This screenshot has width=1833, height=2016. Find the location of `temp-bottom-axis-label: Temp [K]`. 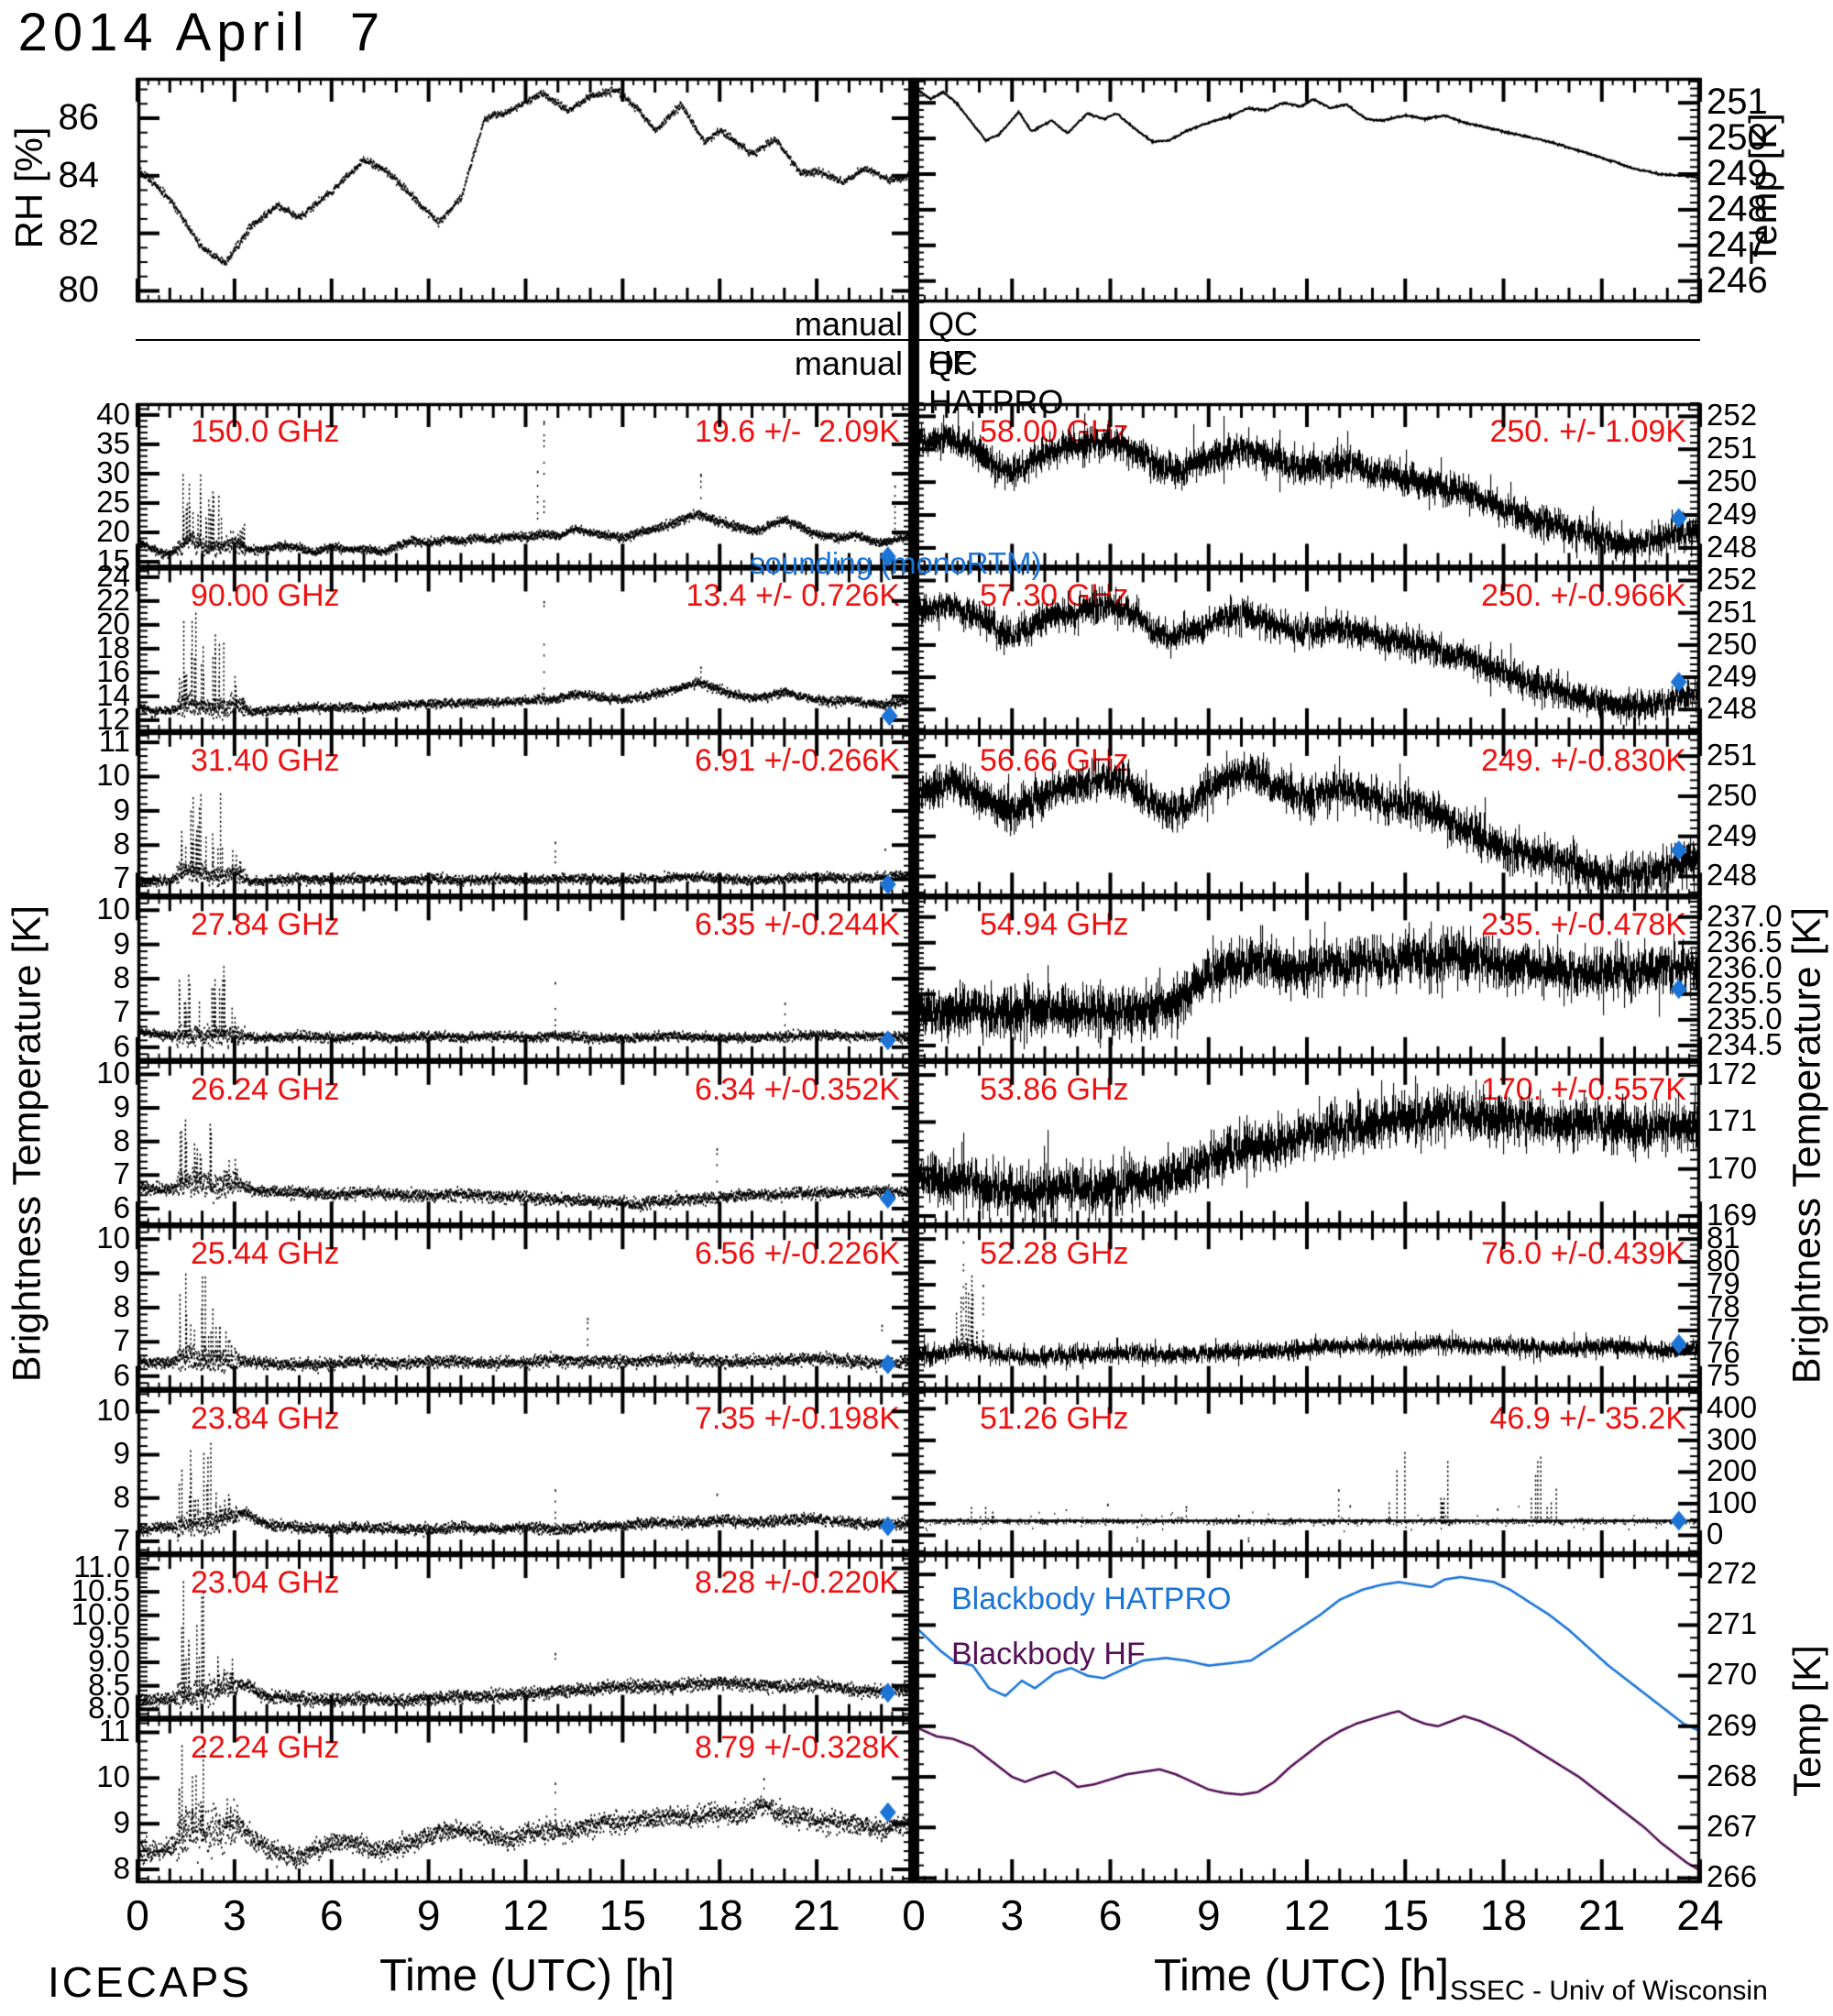

temp-bottom-axis-label: Temp [K] is located at coordinates (1806, 1721).